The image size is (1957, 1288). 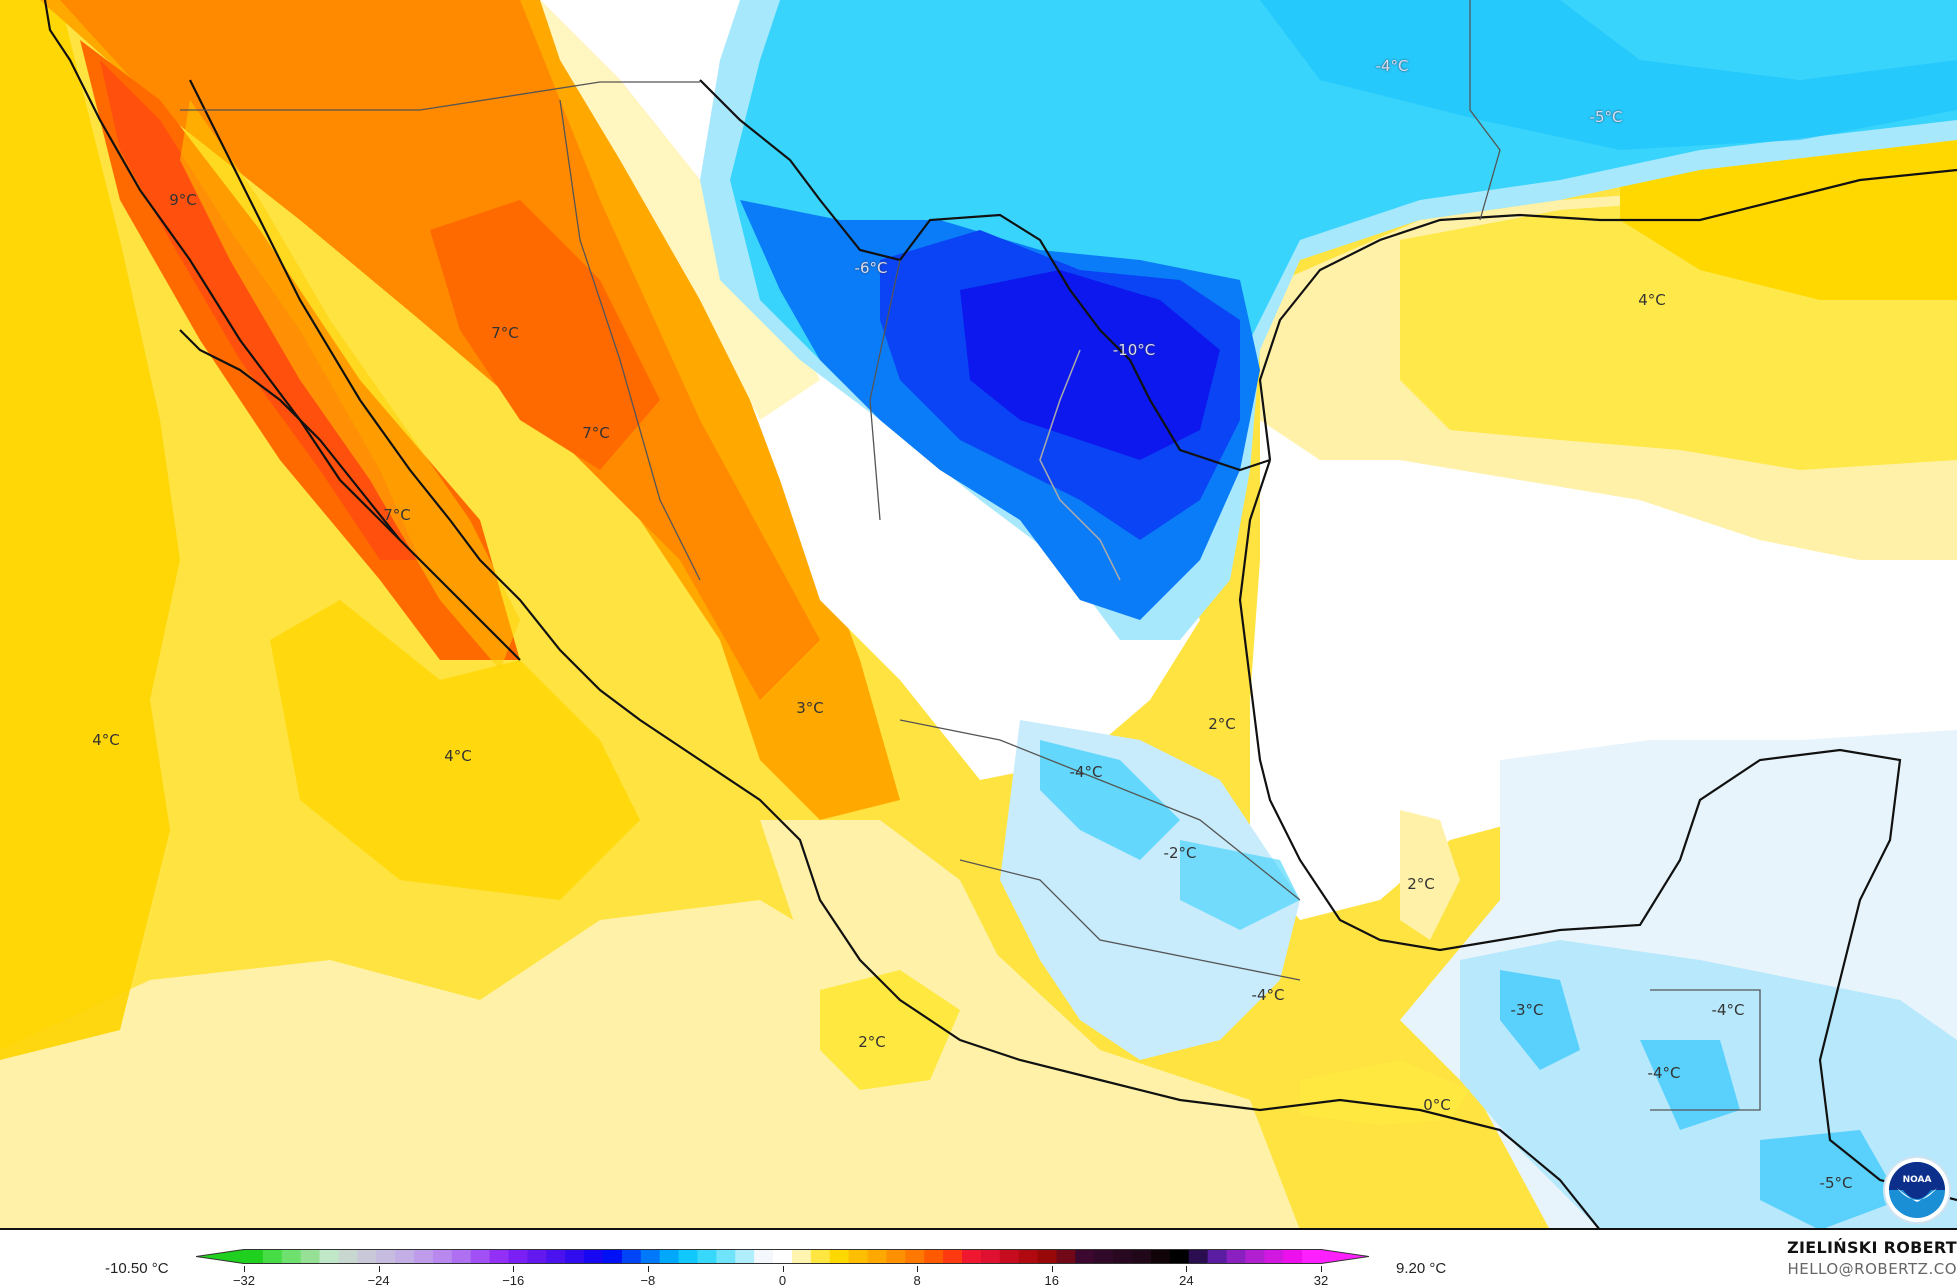 What do you see at coordinates (1186, 1280) in the screenshot?
I see `colorbar-tick-label: 24` at bounding box center [1186, 1280].